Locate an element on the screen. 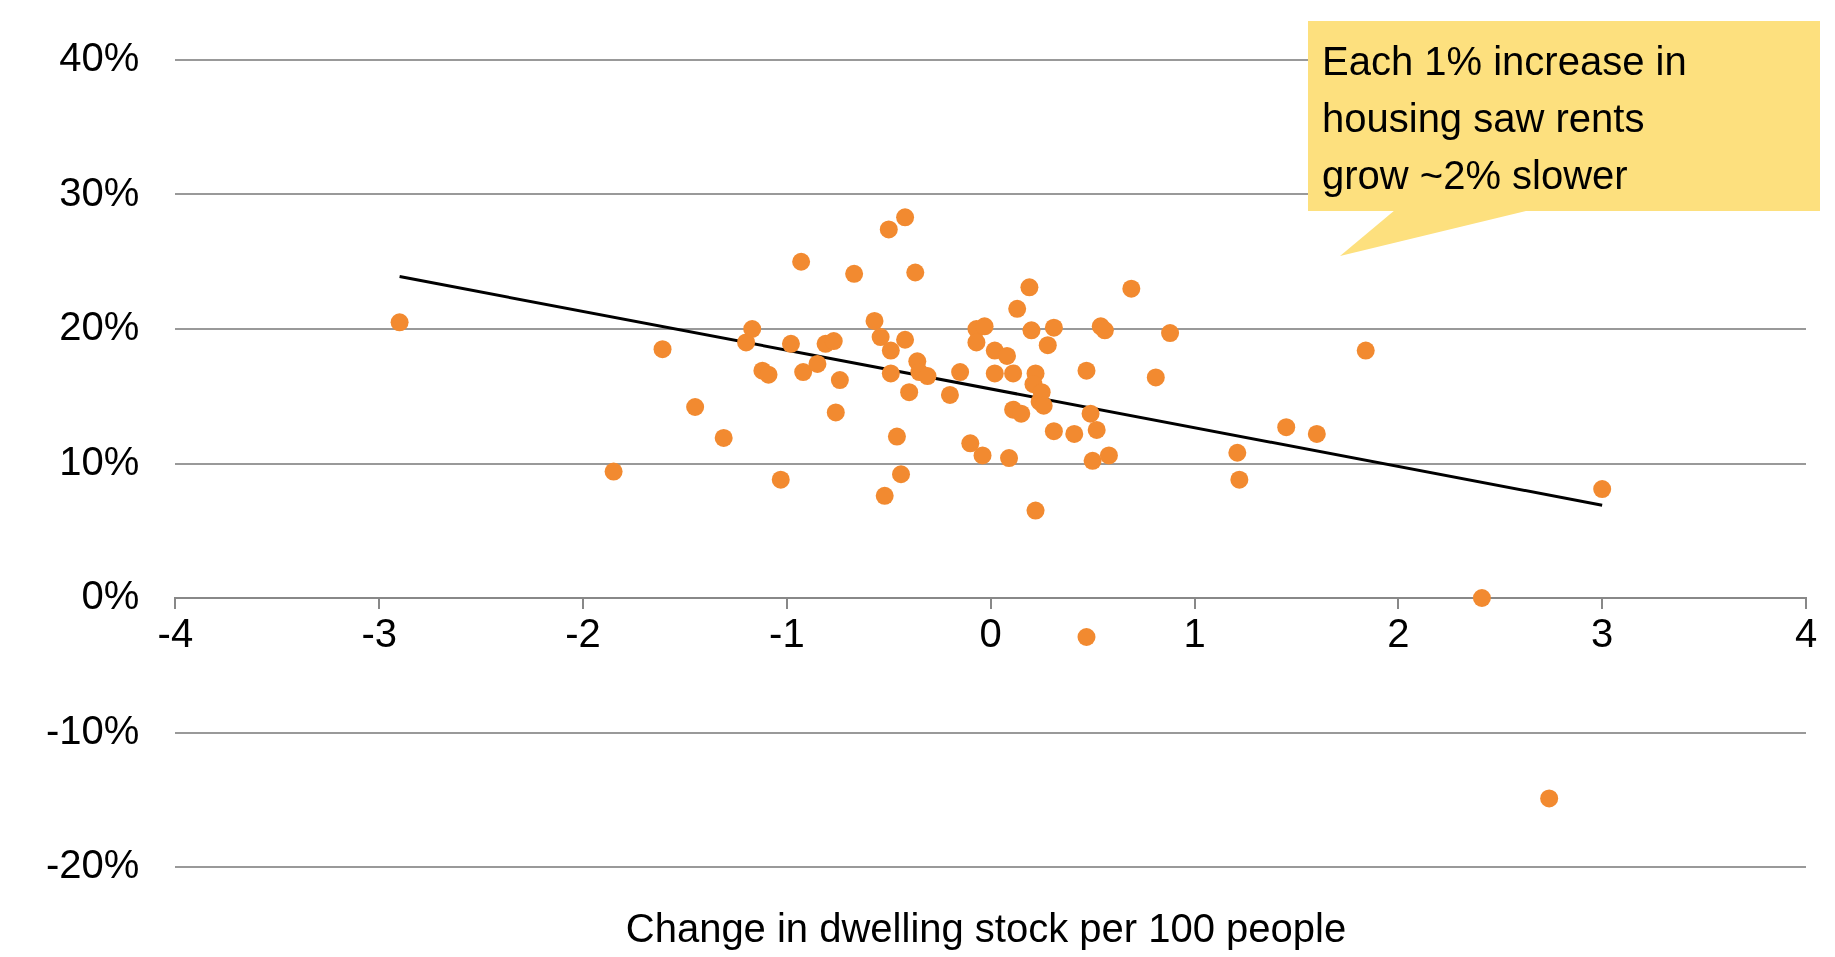 Image resolution: width=1835 pixels, height=957 pixels. y-tick-label: -20% is located at coordinates (92, 864).